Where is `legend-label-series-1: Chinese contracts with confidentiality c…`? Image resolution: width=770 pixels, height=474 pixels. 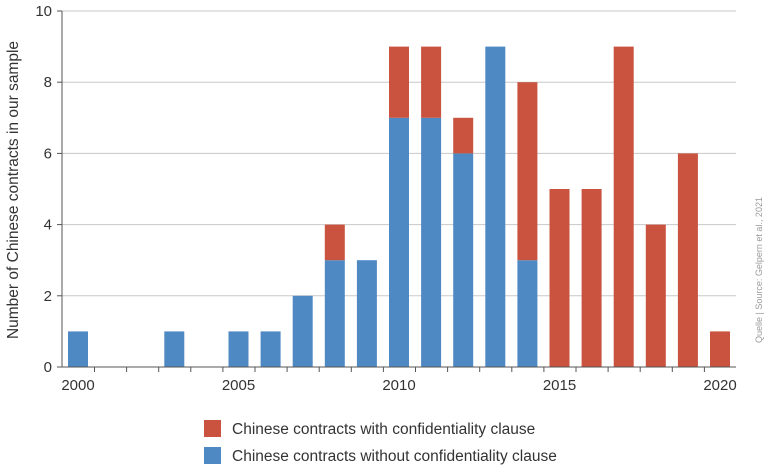
legend-label-series-1: Chinese contracts with confidentiality c… is located at coordinates (383, 429).